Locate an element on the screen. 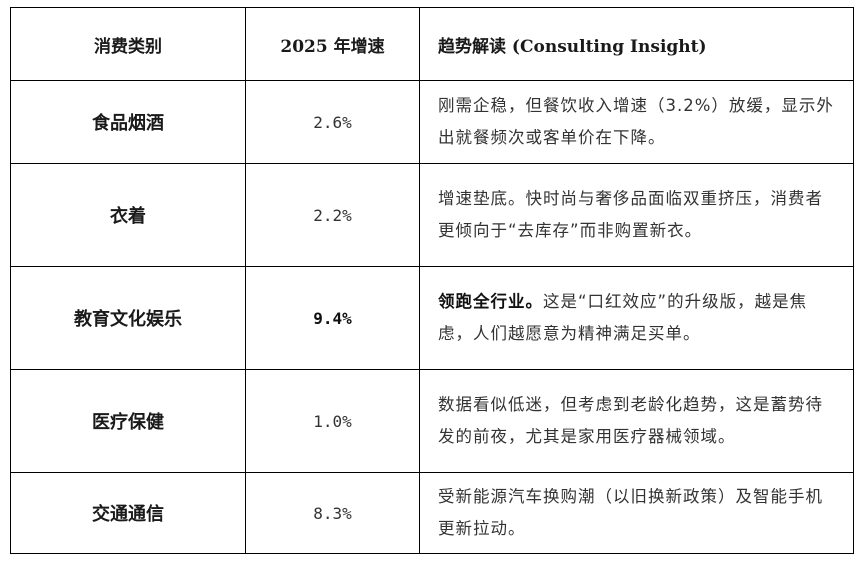  category-cell: 衣着 is located at coordinates (128, 215).